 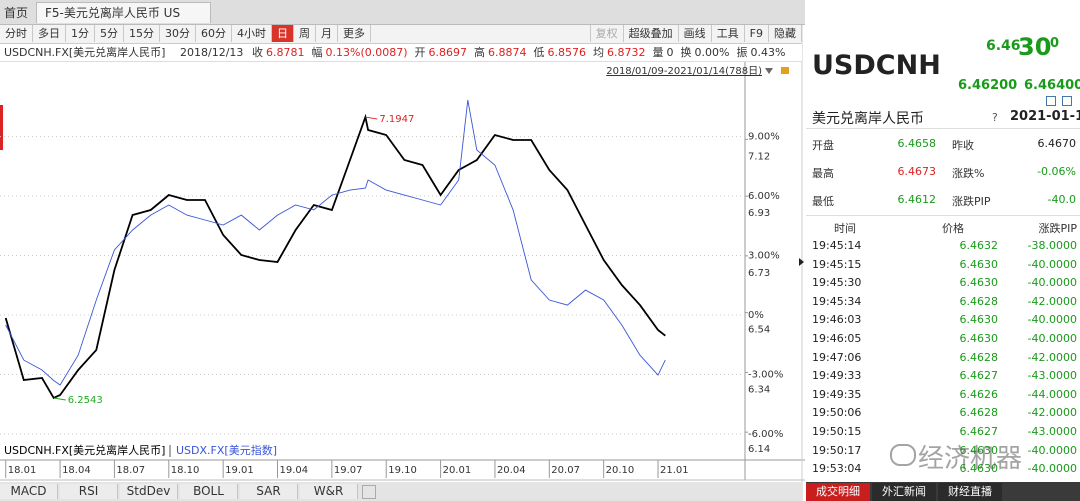 What do you see at coordinates (823, 145) in the screenshot?
I see `stat-label: 开盘` at bounding box center [823, 145].